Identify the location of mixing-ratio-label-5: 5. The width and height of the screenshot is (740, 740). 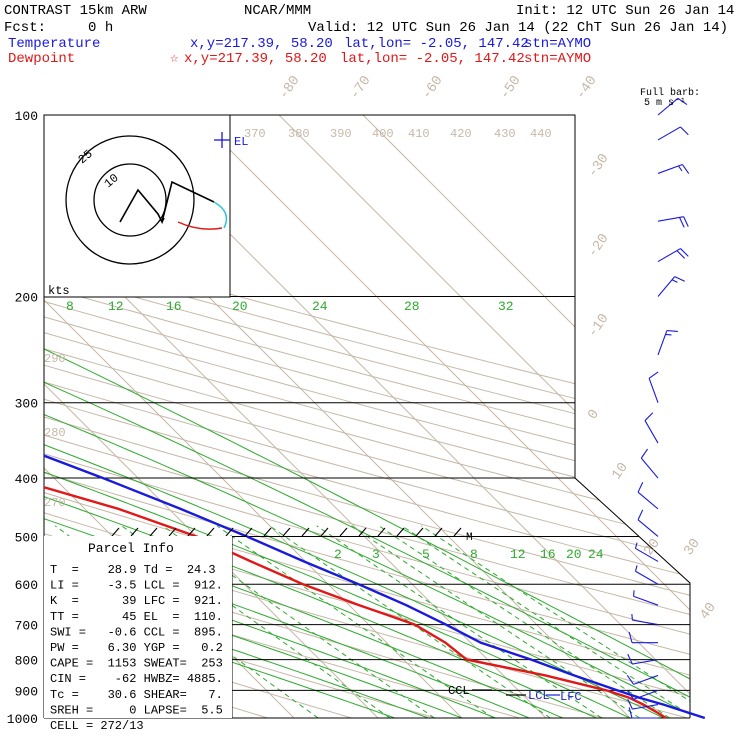
(426, 554).